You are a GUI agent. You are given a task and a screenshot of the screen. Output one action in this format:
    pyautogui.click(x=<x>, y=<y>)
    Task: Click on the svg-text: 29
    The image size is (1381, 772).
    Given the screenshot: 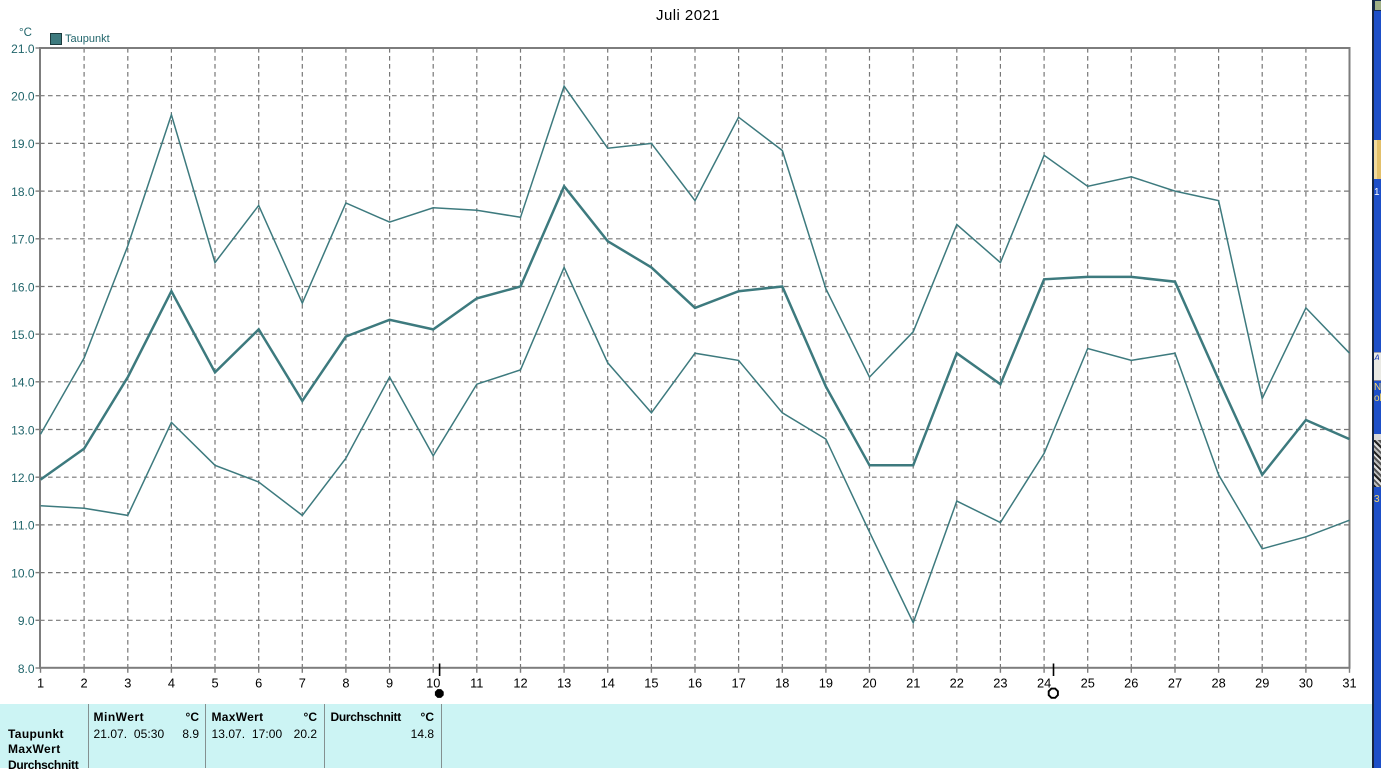 What is the action you would take?
    pyautogui.click(x=1262, y=682)
    